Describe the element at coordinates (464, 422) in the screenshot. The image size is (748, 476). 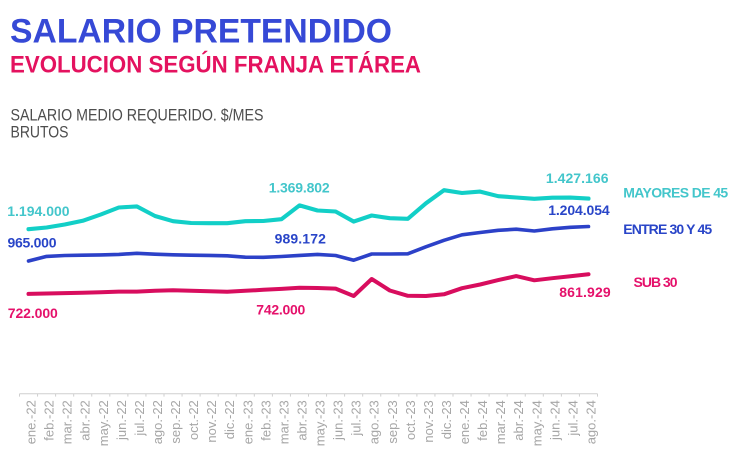
I see `svg-text: ene.-24` at that location.